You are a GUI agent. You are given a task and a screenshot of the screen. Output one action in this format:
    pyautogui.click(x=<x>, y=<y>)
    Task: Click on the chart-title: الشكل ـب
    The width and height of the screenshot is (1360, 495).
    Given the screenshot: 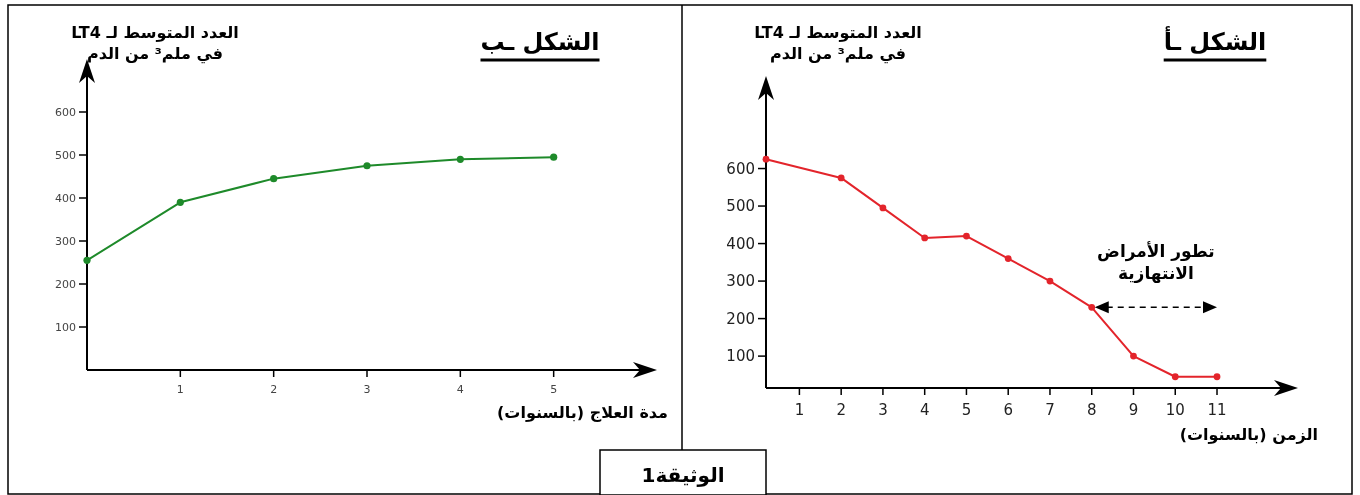 What is the action you would take?
    pyautogui.click(x=540, y=42)
    